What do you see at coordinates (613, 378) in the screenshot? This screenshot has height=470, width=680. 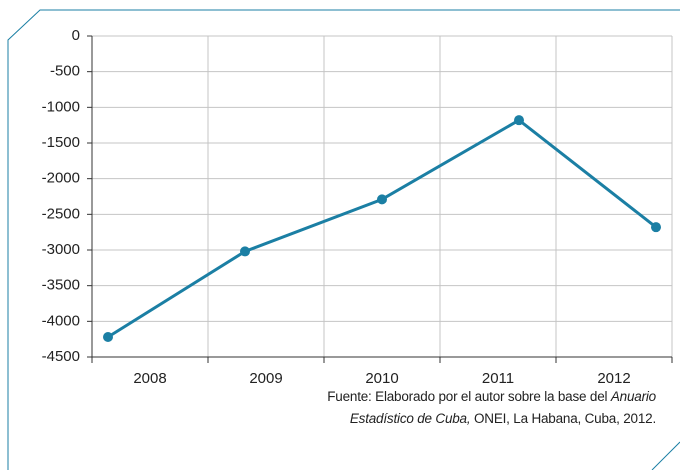 I see `x-tick-label: 2012` at bounding box center [613, 378].